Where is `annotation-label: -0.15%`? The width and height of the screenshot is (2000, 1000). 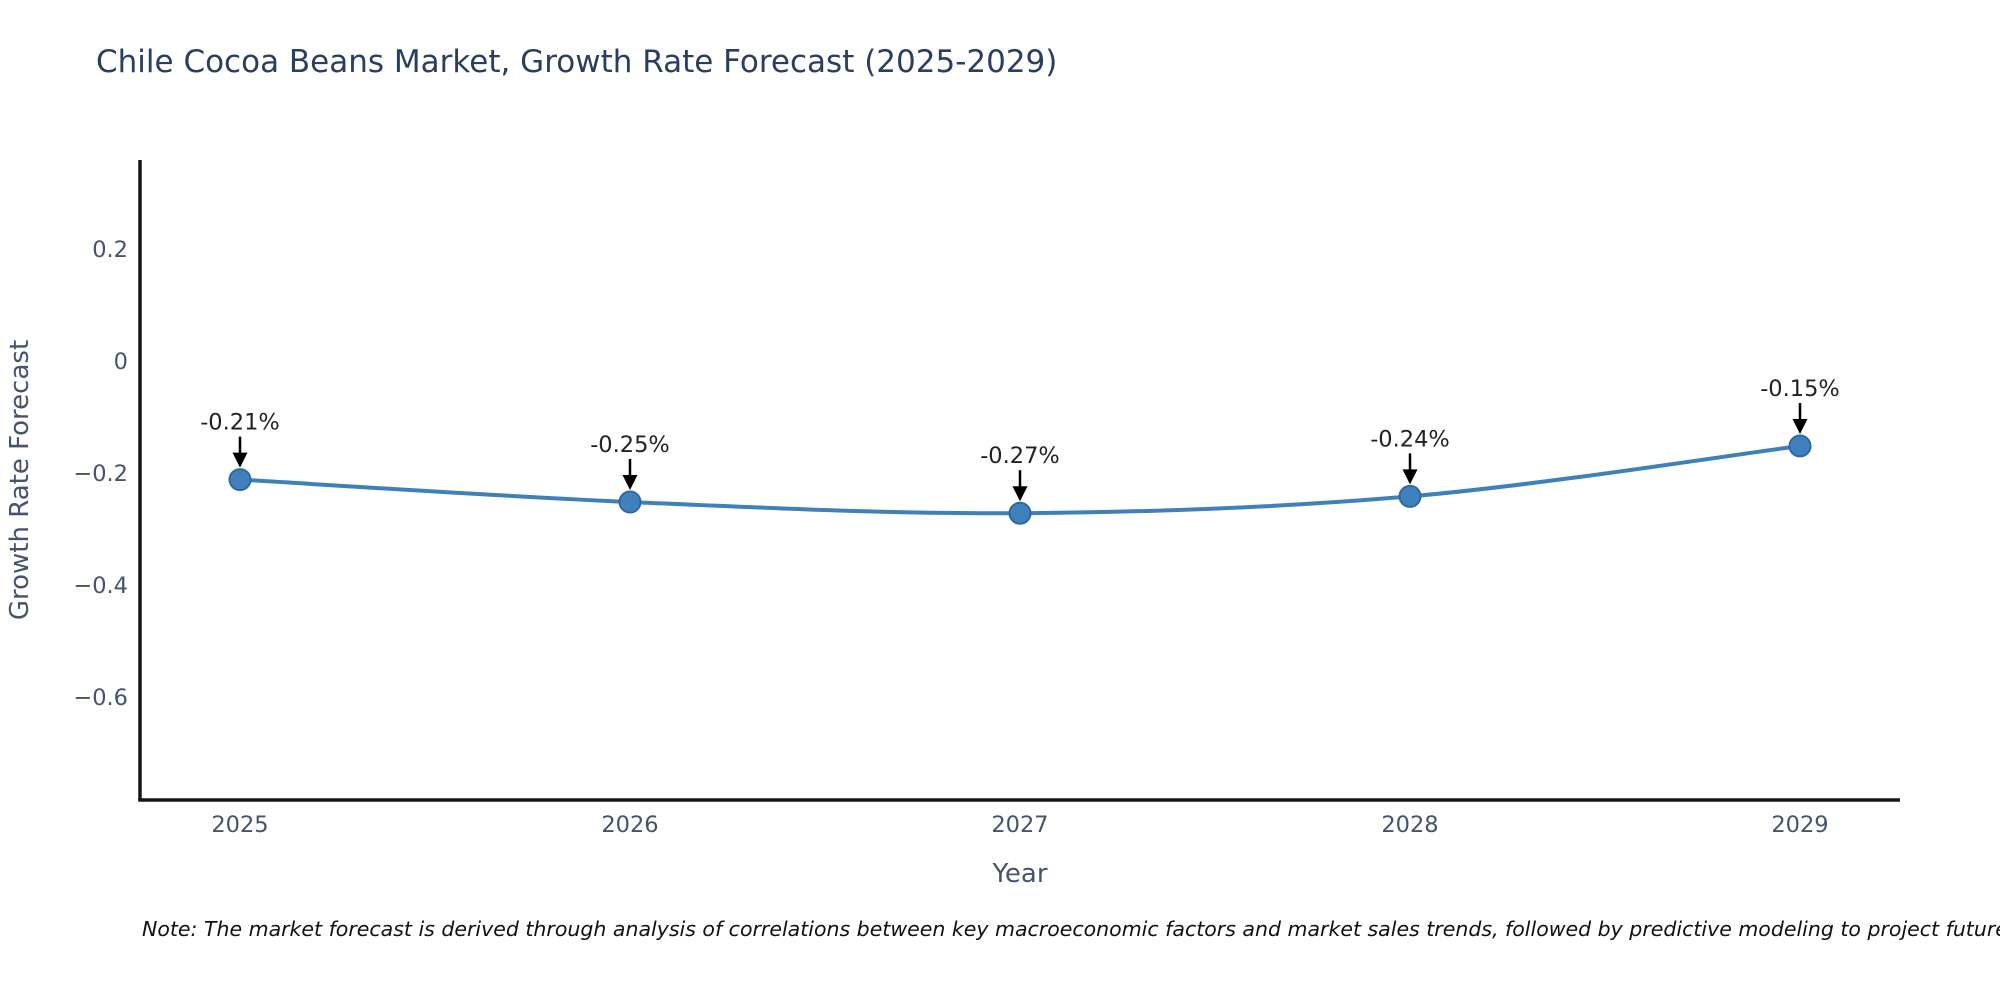 annotation-label: -0.15% is located at coordinates (1800, 389).